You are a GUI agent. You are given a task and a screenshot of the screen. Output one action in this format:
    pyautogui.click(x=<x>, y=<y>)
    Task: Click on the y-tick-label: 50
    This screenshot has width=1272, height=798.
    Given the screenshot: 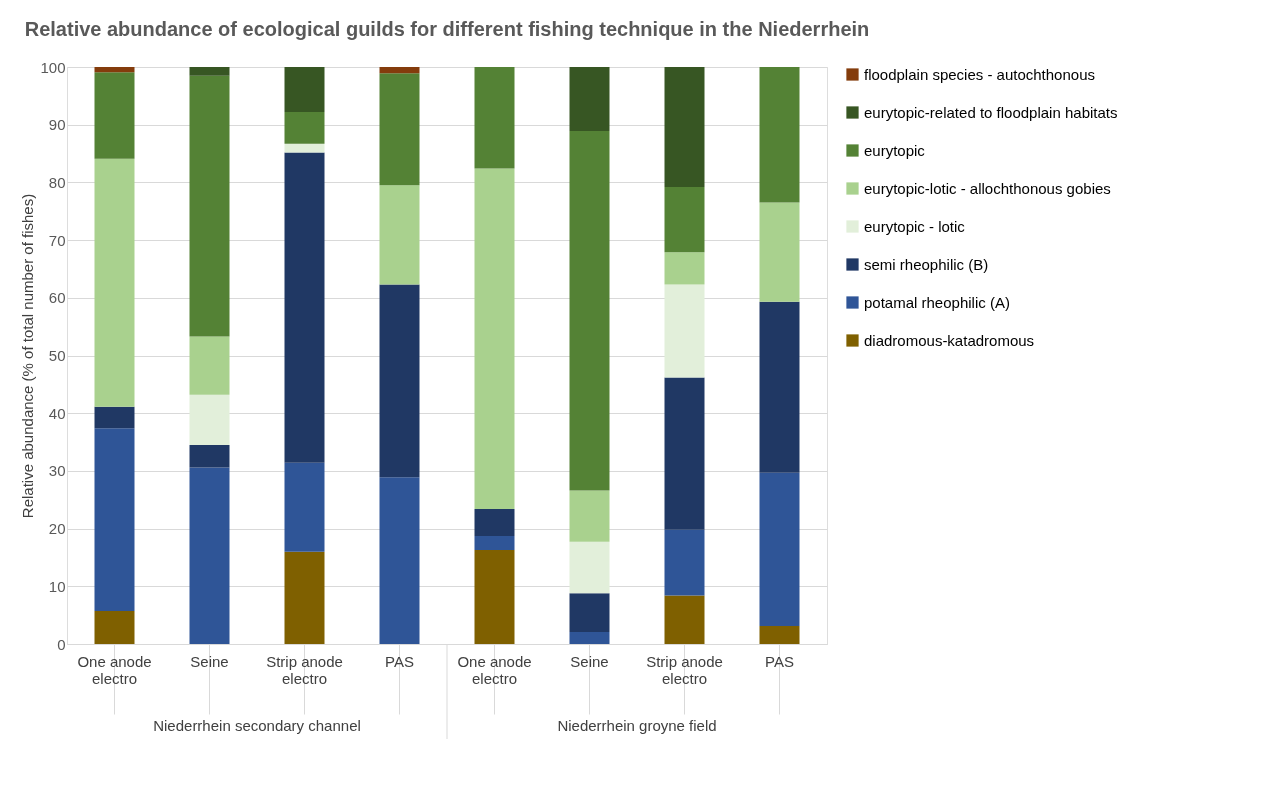 What is the action you would take?
    pyautogui.click(x=57, y=355)
    